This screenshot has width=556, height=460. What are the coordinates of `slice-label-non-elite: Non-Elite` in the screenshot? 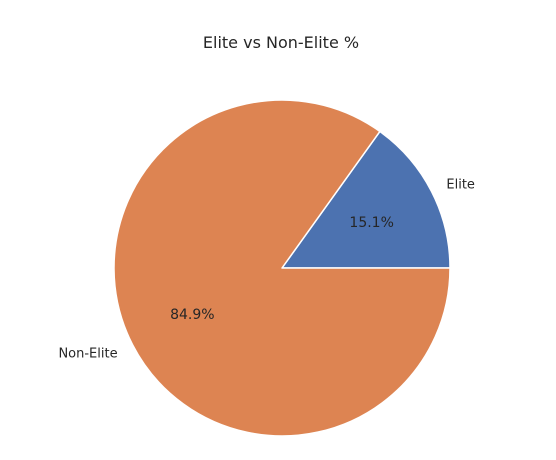 It's located at (87, 353).